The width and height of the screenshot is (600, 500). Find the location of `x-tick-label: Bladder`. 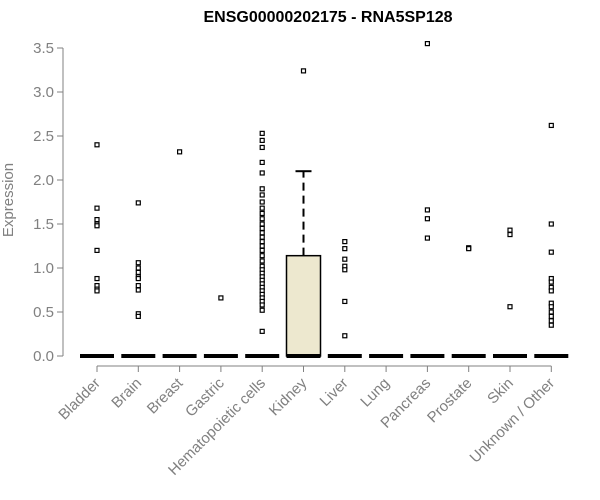

x-tick-label: Bladder is located at coordinates (79, 399).